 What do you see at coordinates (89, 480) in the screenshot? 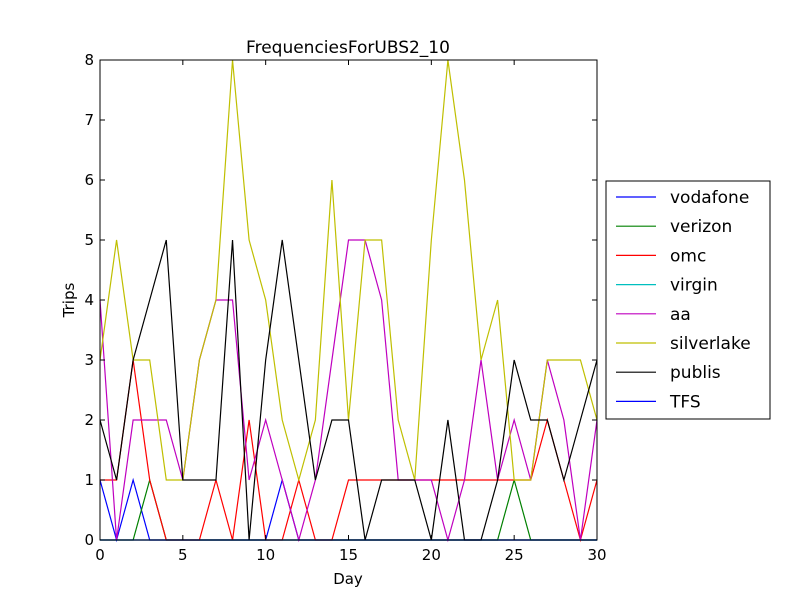
I see `y-tick-label: 1` at bounding box center [89, 480].